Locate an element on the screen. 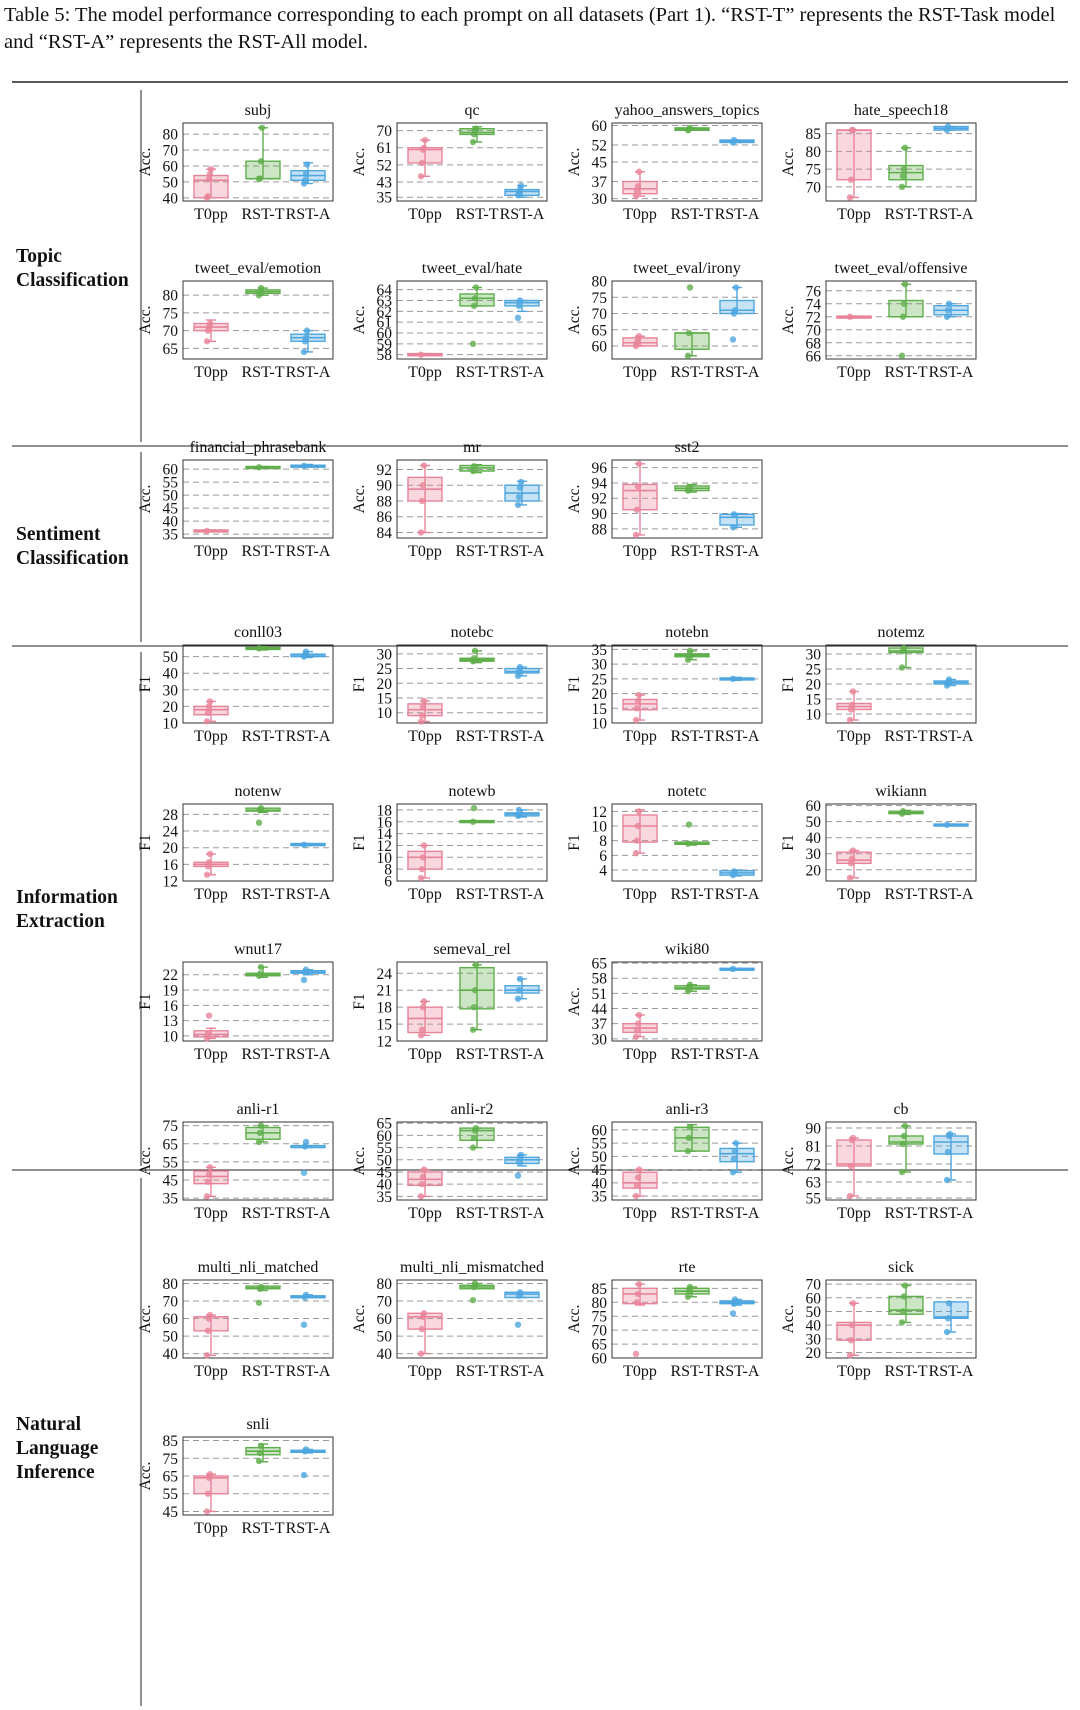 This screenshot has width=1080, height=1710. y-axis-label: F1 is located at coordinates (145, 842).